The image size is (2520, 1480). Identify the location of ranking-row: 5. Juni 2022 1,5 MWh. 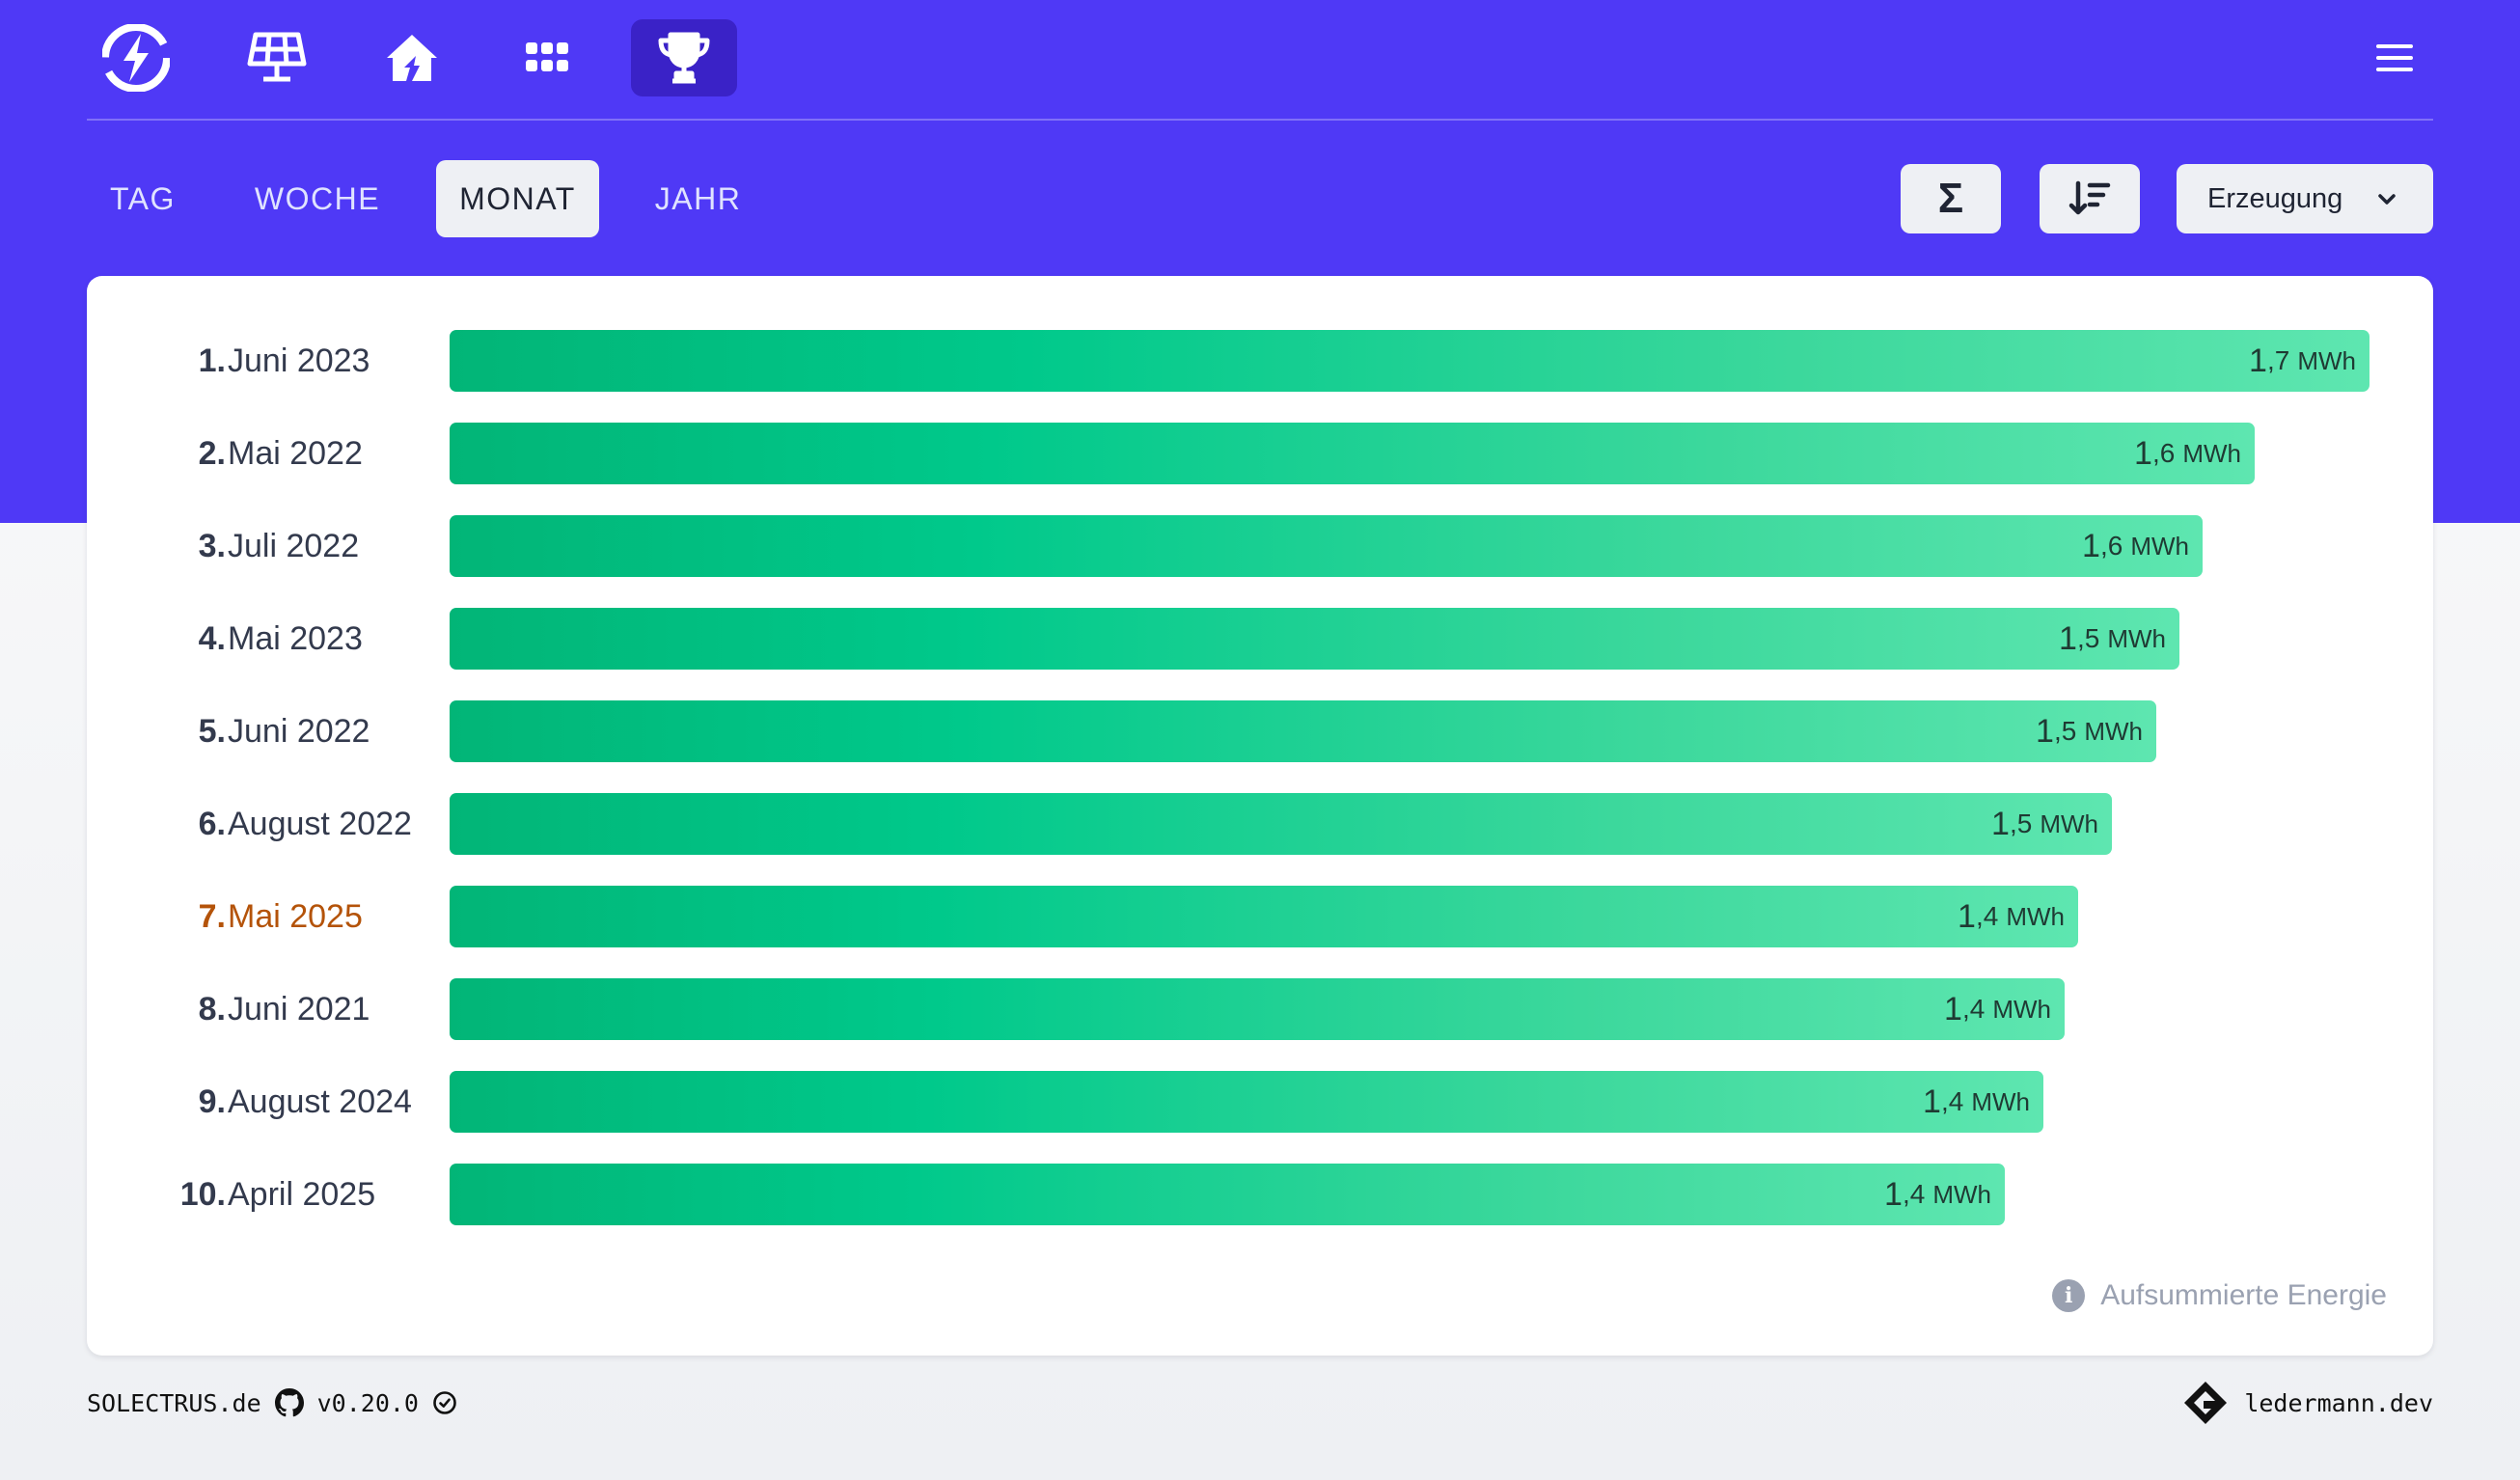
(1260, 731).